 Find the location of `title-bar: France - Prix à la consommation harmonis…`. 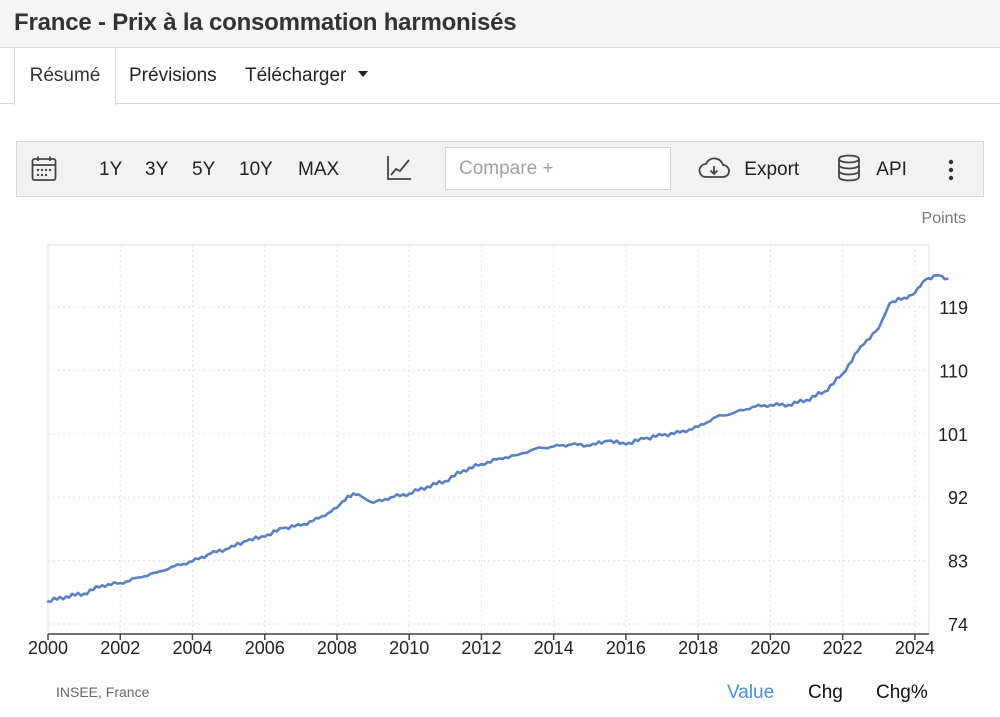

title-bar: France - Prix à la consommation harmonis… is located at coordinates (500, 24).